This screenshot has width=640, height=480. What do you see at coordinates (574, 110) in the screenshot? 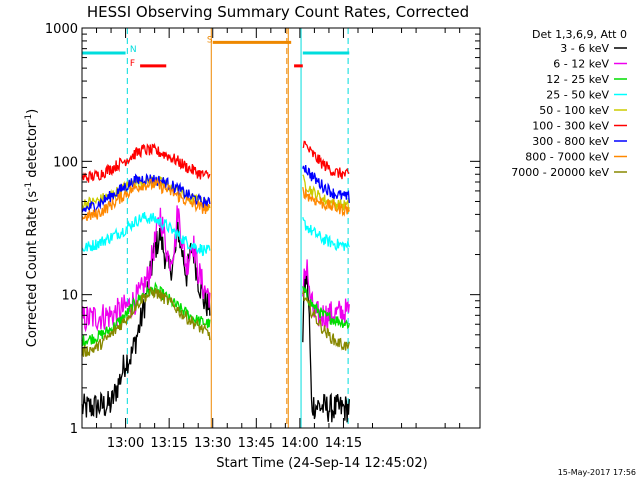
I see `legend-label-4: 50 - 100 keV` at bounding box center [574, 110].